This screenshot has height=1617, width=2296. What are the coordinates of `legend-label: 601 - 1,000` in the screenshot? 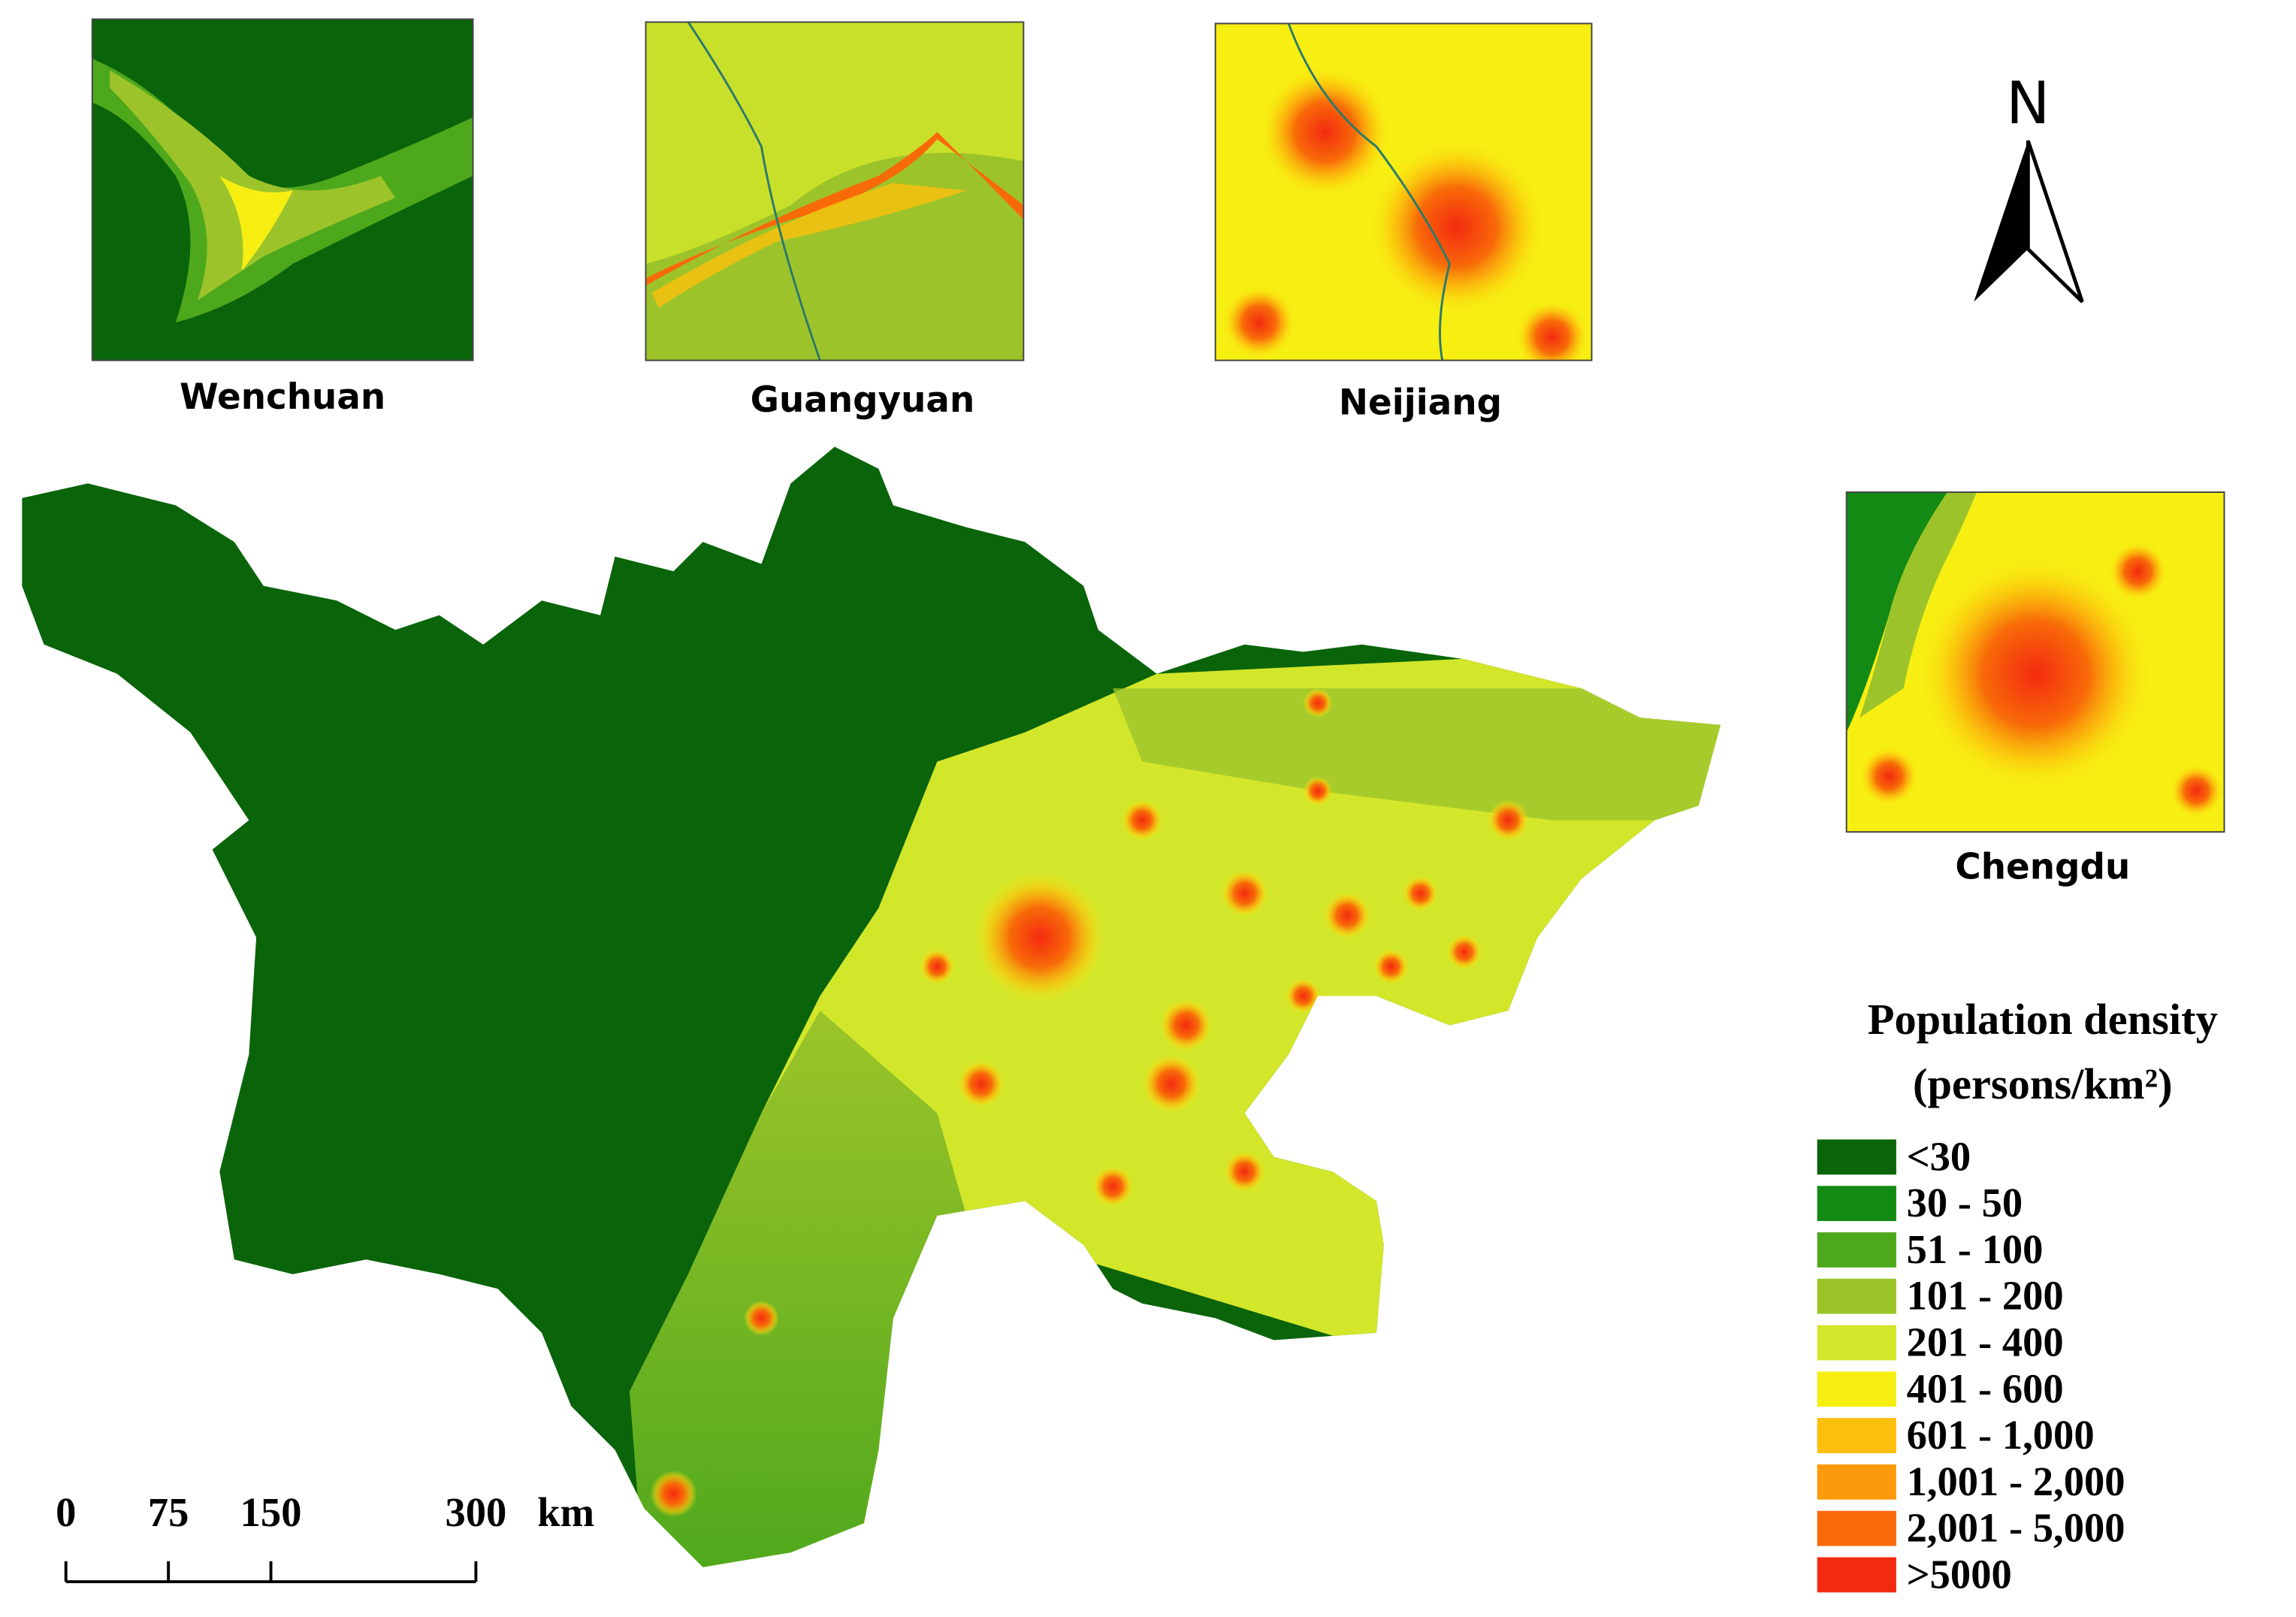 It's located at (2001, 1435).